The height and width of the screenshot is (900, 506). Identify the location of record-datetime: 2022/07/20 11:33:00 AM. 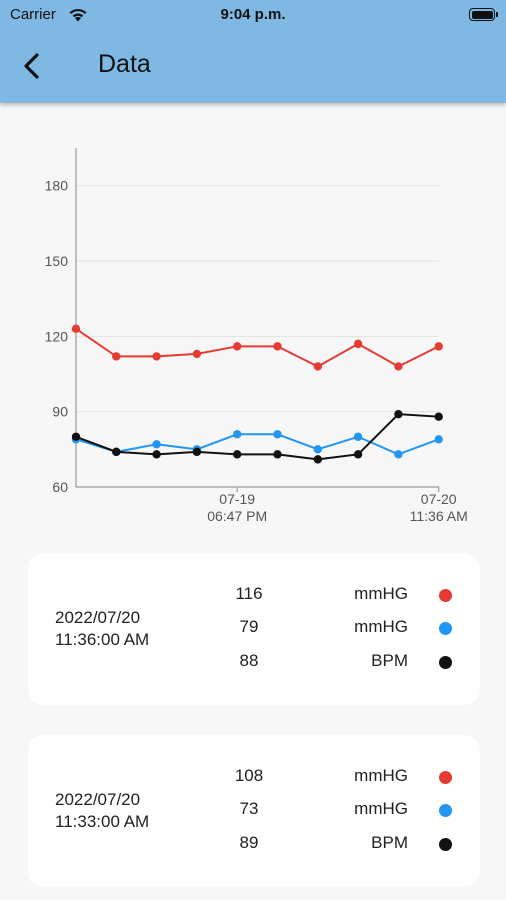
(102, 811).